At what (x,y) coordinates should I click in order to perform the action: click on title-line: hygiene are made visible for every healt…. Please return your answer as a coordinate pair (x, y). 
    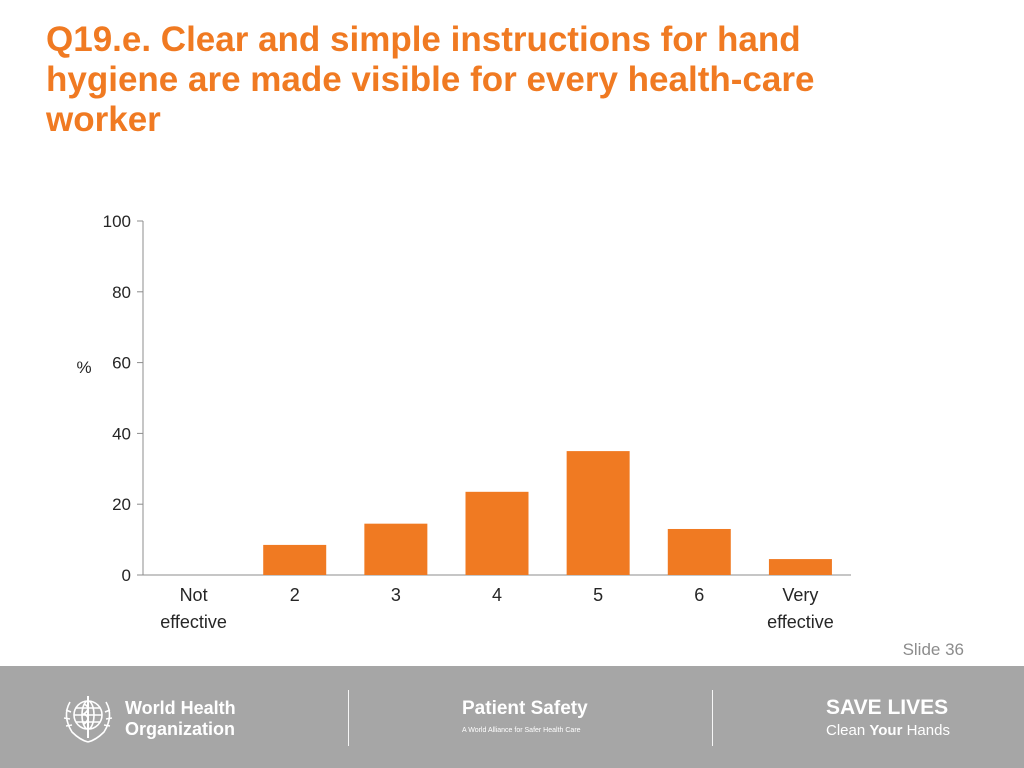
    Looking at the image, I should click on (430, 79).